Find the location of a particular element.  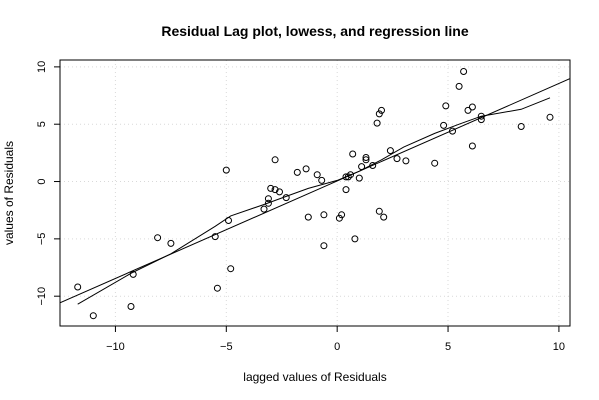

y-tick-label: −10 is located at coordinates (42, 296).